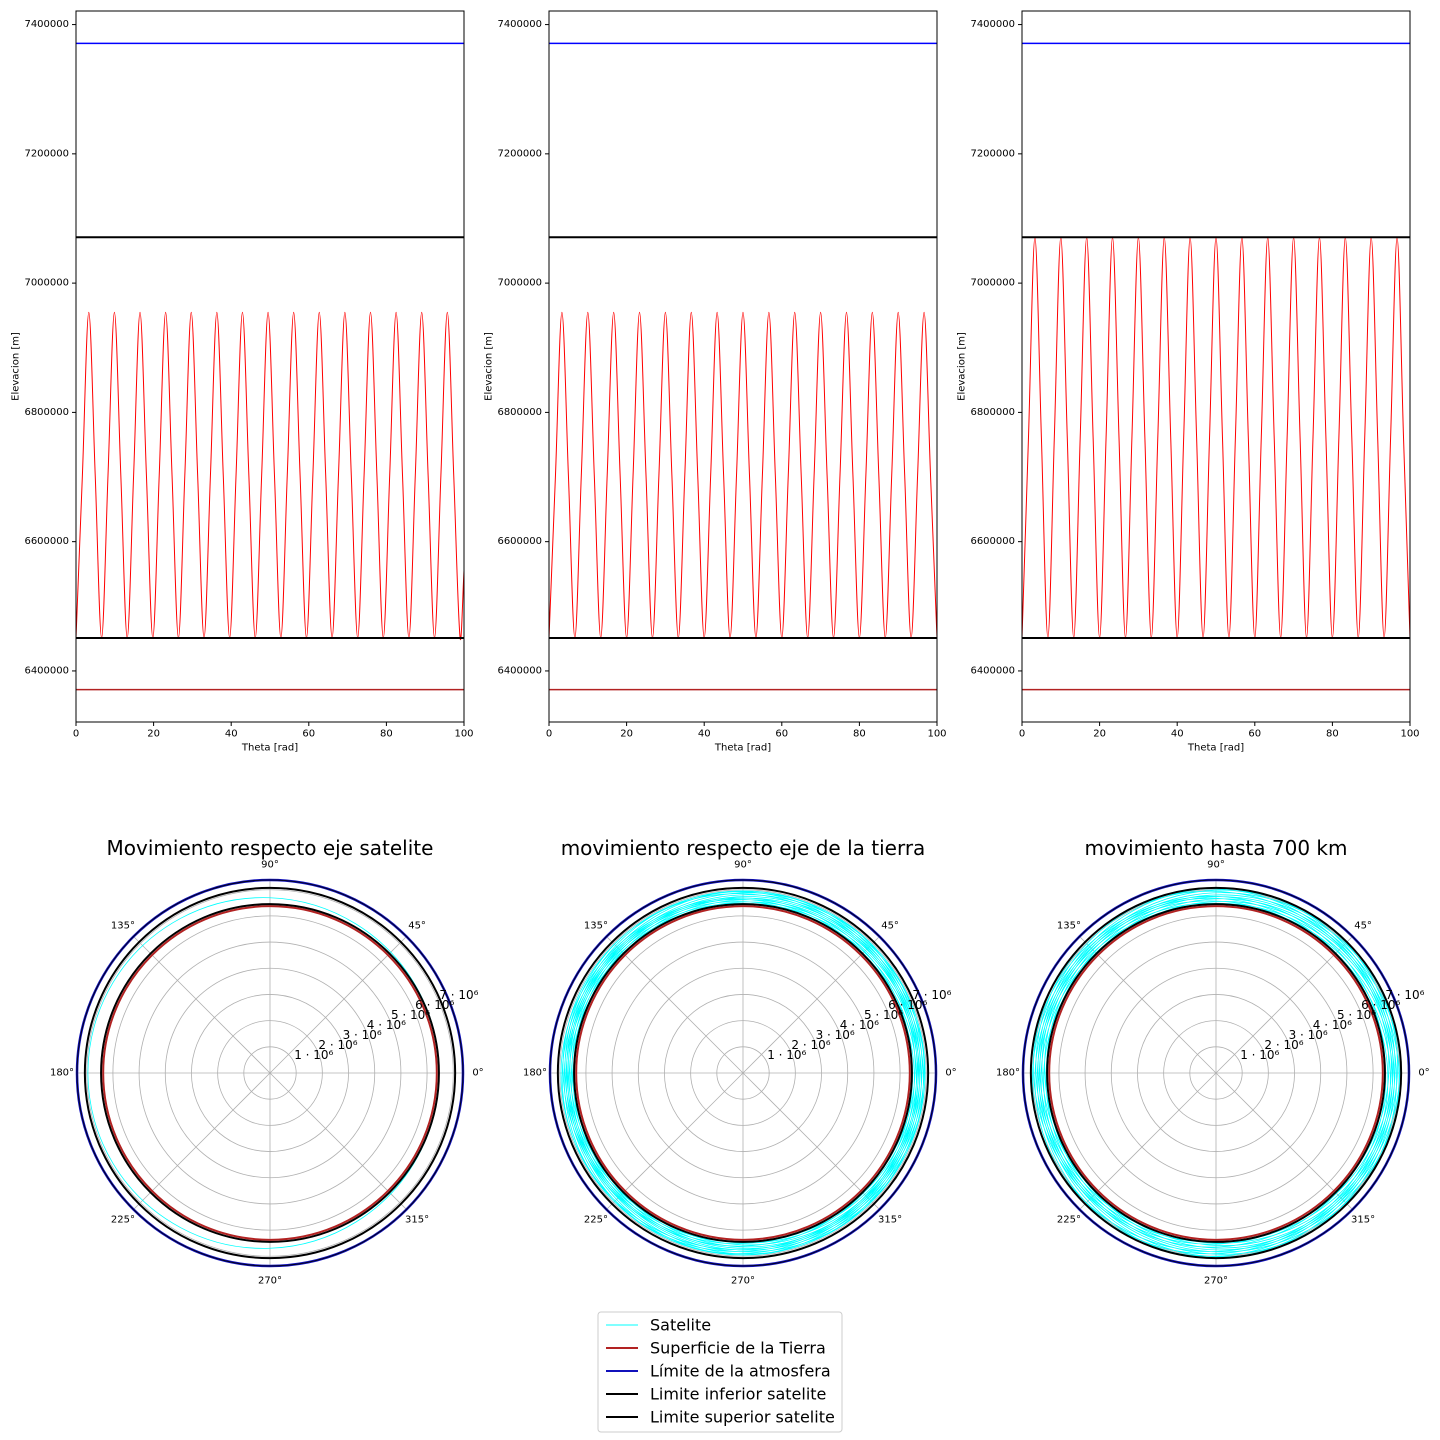 The image size is (1440, 1440). Describe the element at coordinates (704, 734) in the screenshot. I see `x-tick-label: 40` at that location.